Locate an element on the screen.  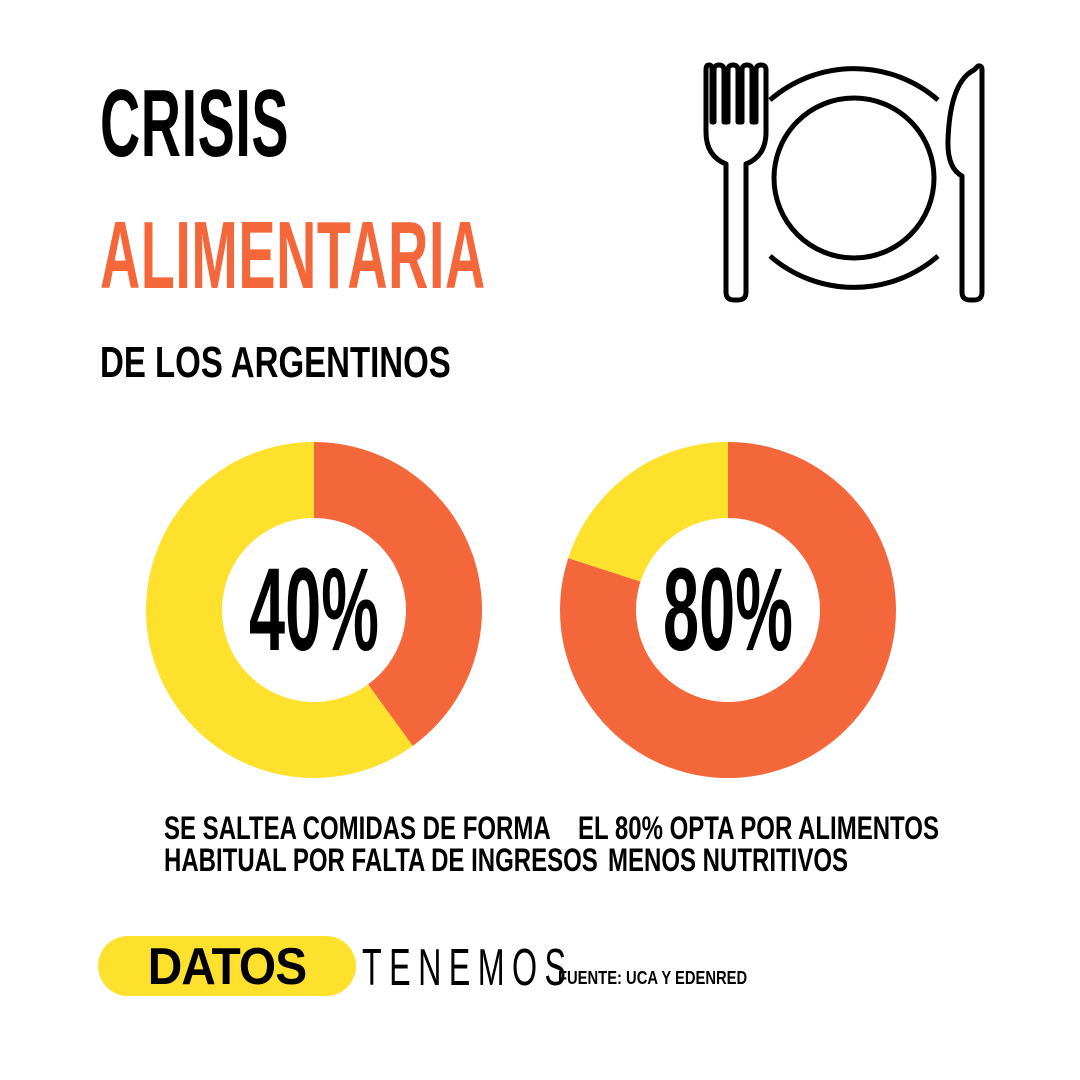
brand-pill-text: DATOS is located at coordinates (227, 967).